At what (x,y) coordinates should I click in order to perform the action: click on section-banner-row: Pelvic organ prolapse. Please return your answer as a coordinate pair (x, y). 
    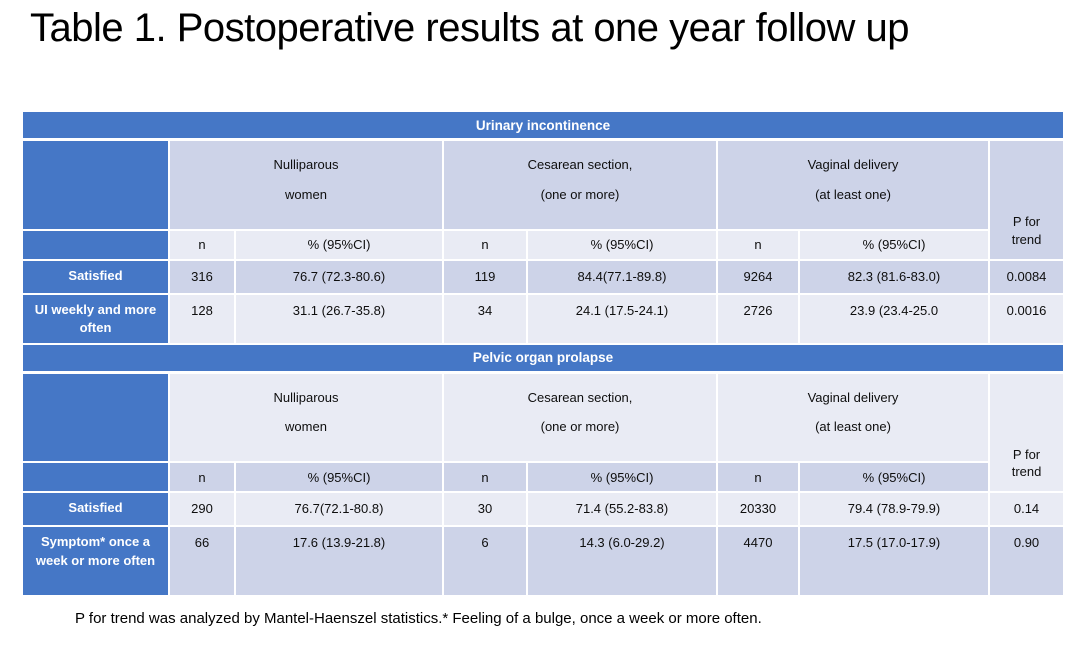
    Looking at the image, I should click on (543, 358).